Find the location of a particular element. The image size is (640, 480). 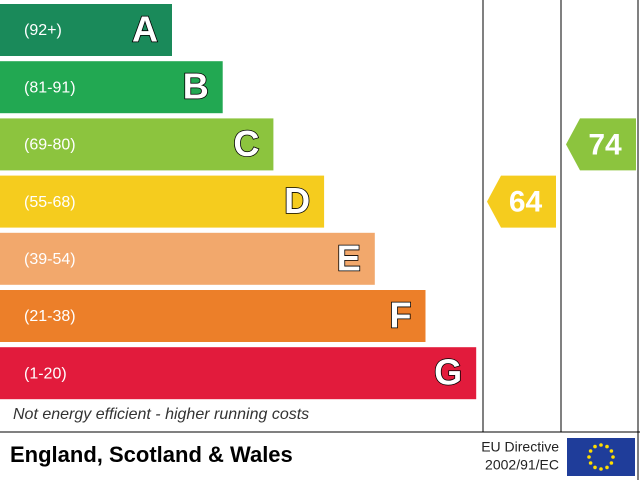

directive-code: 2002/91/EC is located at coordinates (522, 465).